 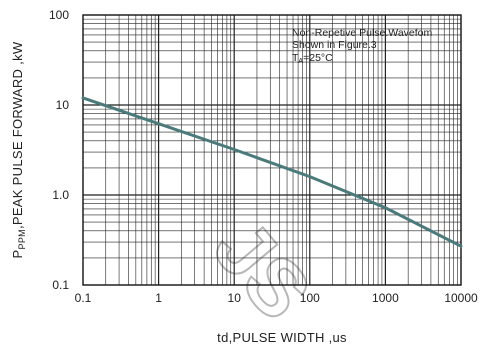 What do you see at coordinates (60, 285) in the screenshot?
I see `y-tick-label: 0.1` at bounding box center [60, 285].